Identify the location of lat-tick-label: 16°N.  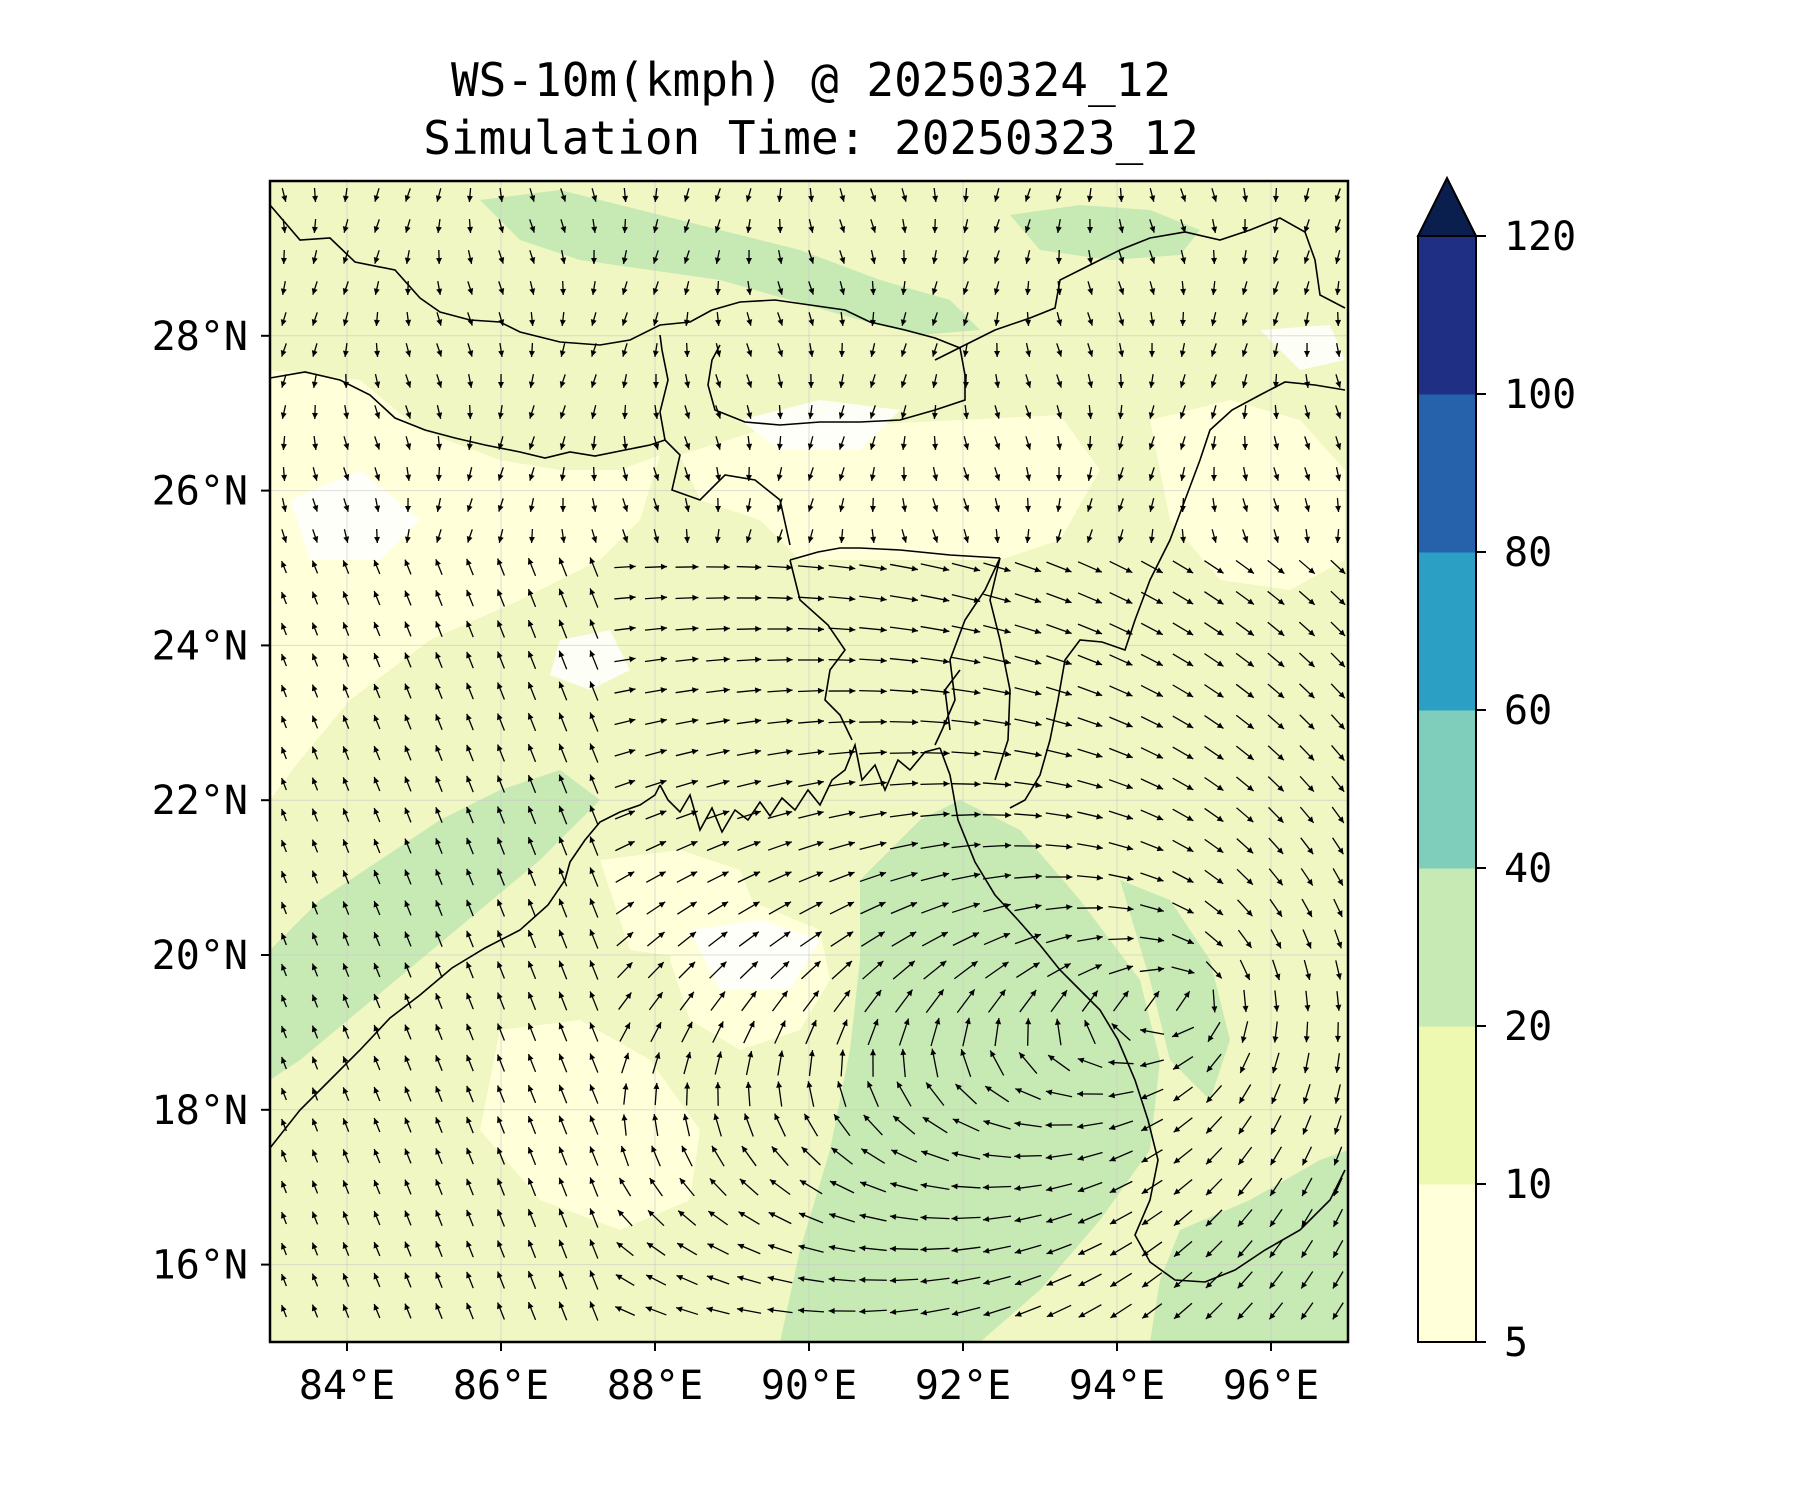
(200, 1266).